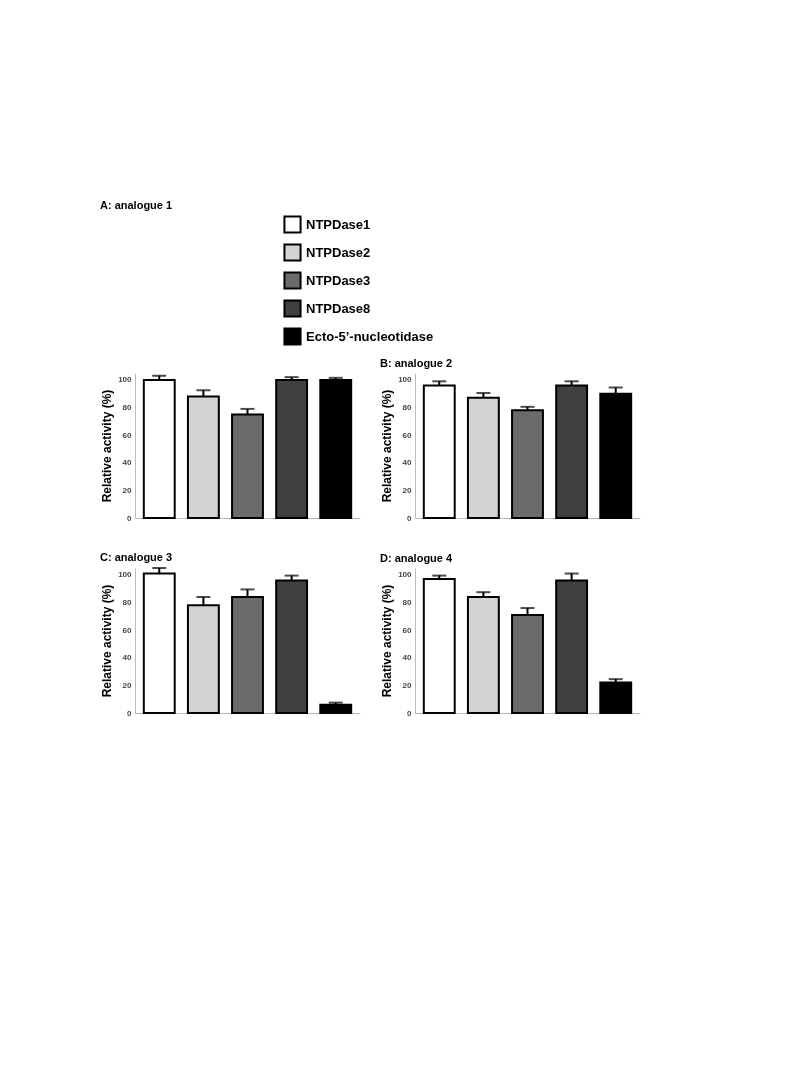 The height and width of the screenshot is (1067, 809). Describe the element at coordinates (136, 557) in the screenshot. I see `chart-title: C: analogue 3` at that location.